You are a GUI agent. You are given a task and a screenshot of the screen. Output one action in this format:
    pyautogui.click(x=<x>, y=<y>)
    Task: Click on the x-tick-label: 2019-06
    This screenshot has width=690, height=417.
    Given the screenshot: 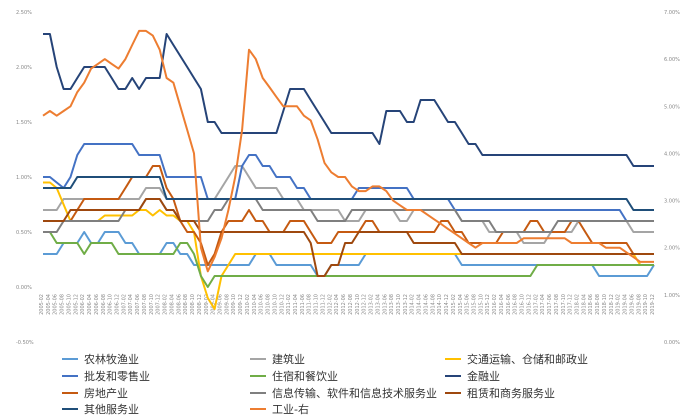 What is the action you would take?
    pyautogui.click(x=632, y=304)
    